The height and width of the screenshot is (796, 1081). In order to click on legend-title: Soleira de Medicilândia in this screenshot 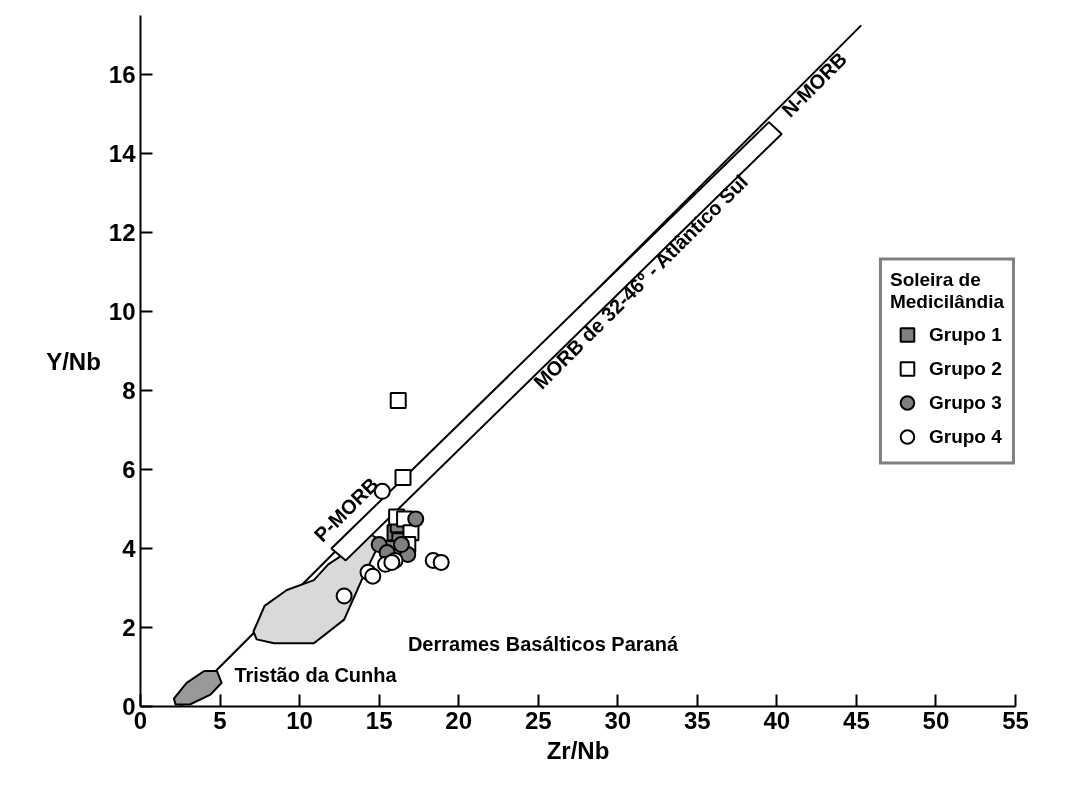, I will do `click(946, 290)`.